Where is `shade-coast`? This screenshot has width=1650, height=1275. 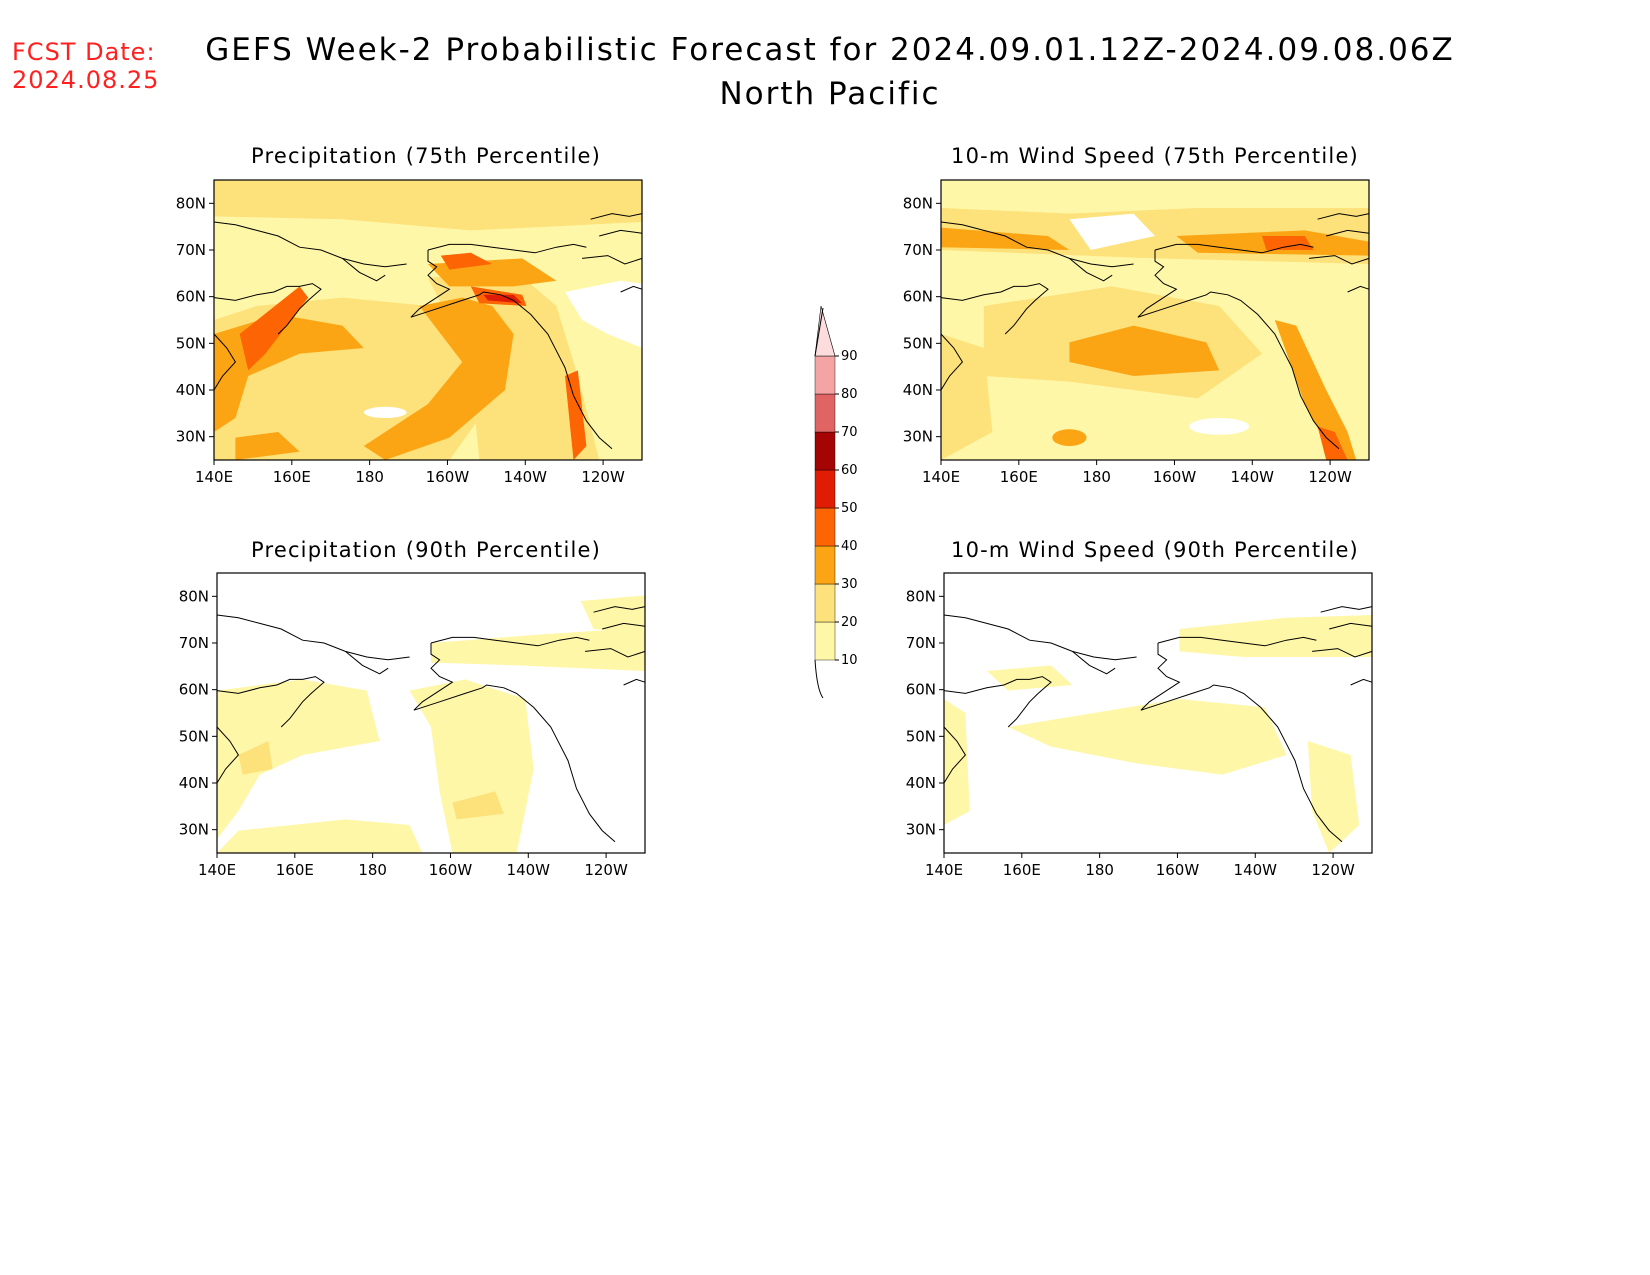
shade-coast is located at coordinates (1333, 797).